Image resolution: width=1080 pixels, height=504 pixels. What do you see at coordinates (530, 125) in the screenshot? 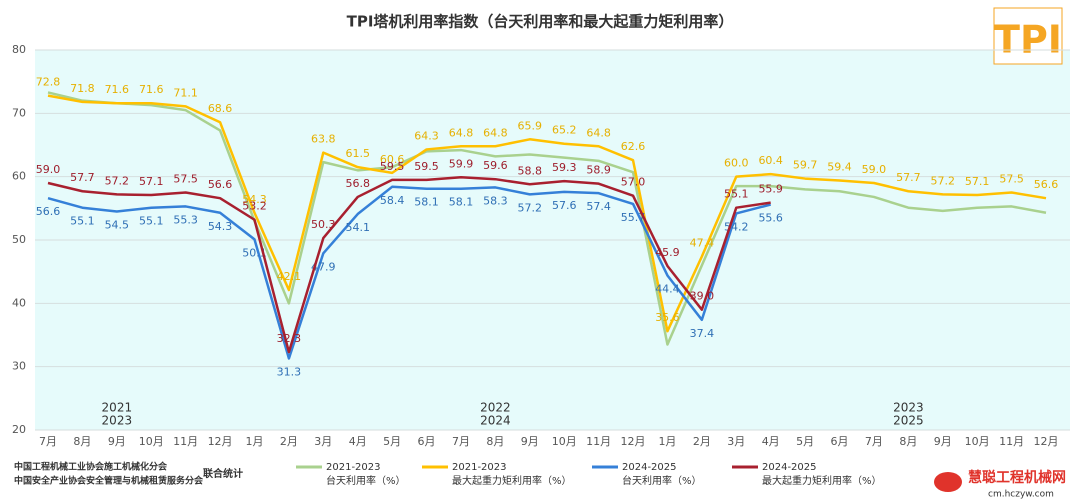
I see `data-label: 65.9` at bounding box center [530, 125].